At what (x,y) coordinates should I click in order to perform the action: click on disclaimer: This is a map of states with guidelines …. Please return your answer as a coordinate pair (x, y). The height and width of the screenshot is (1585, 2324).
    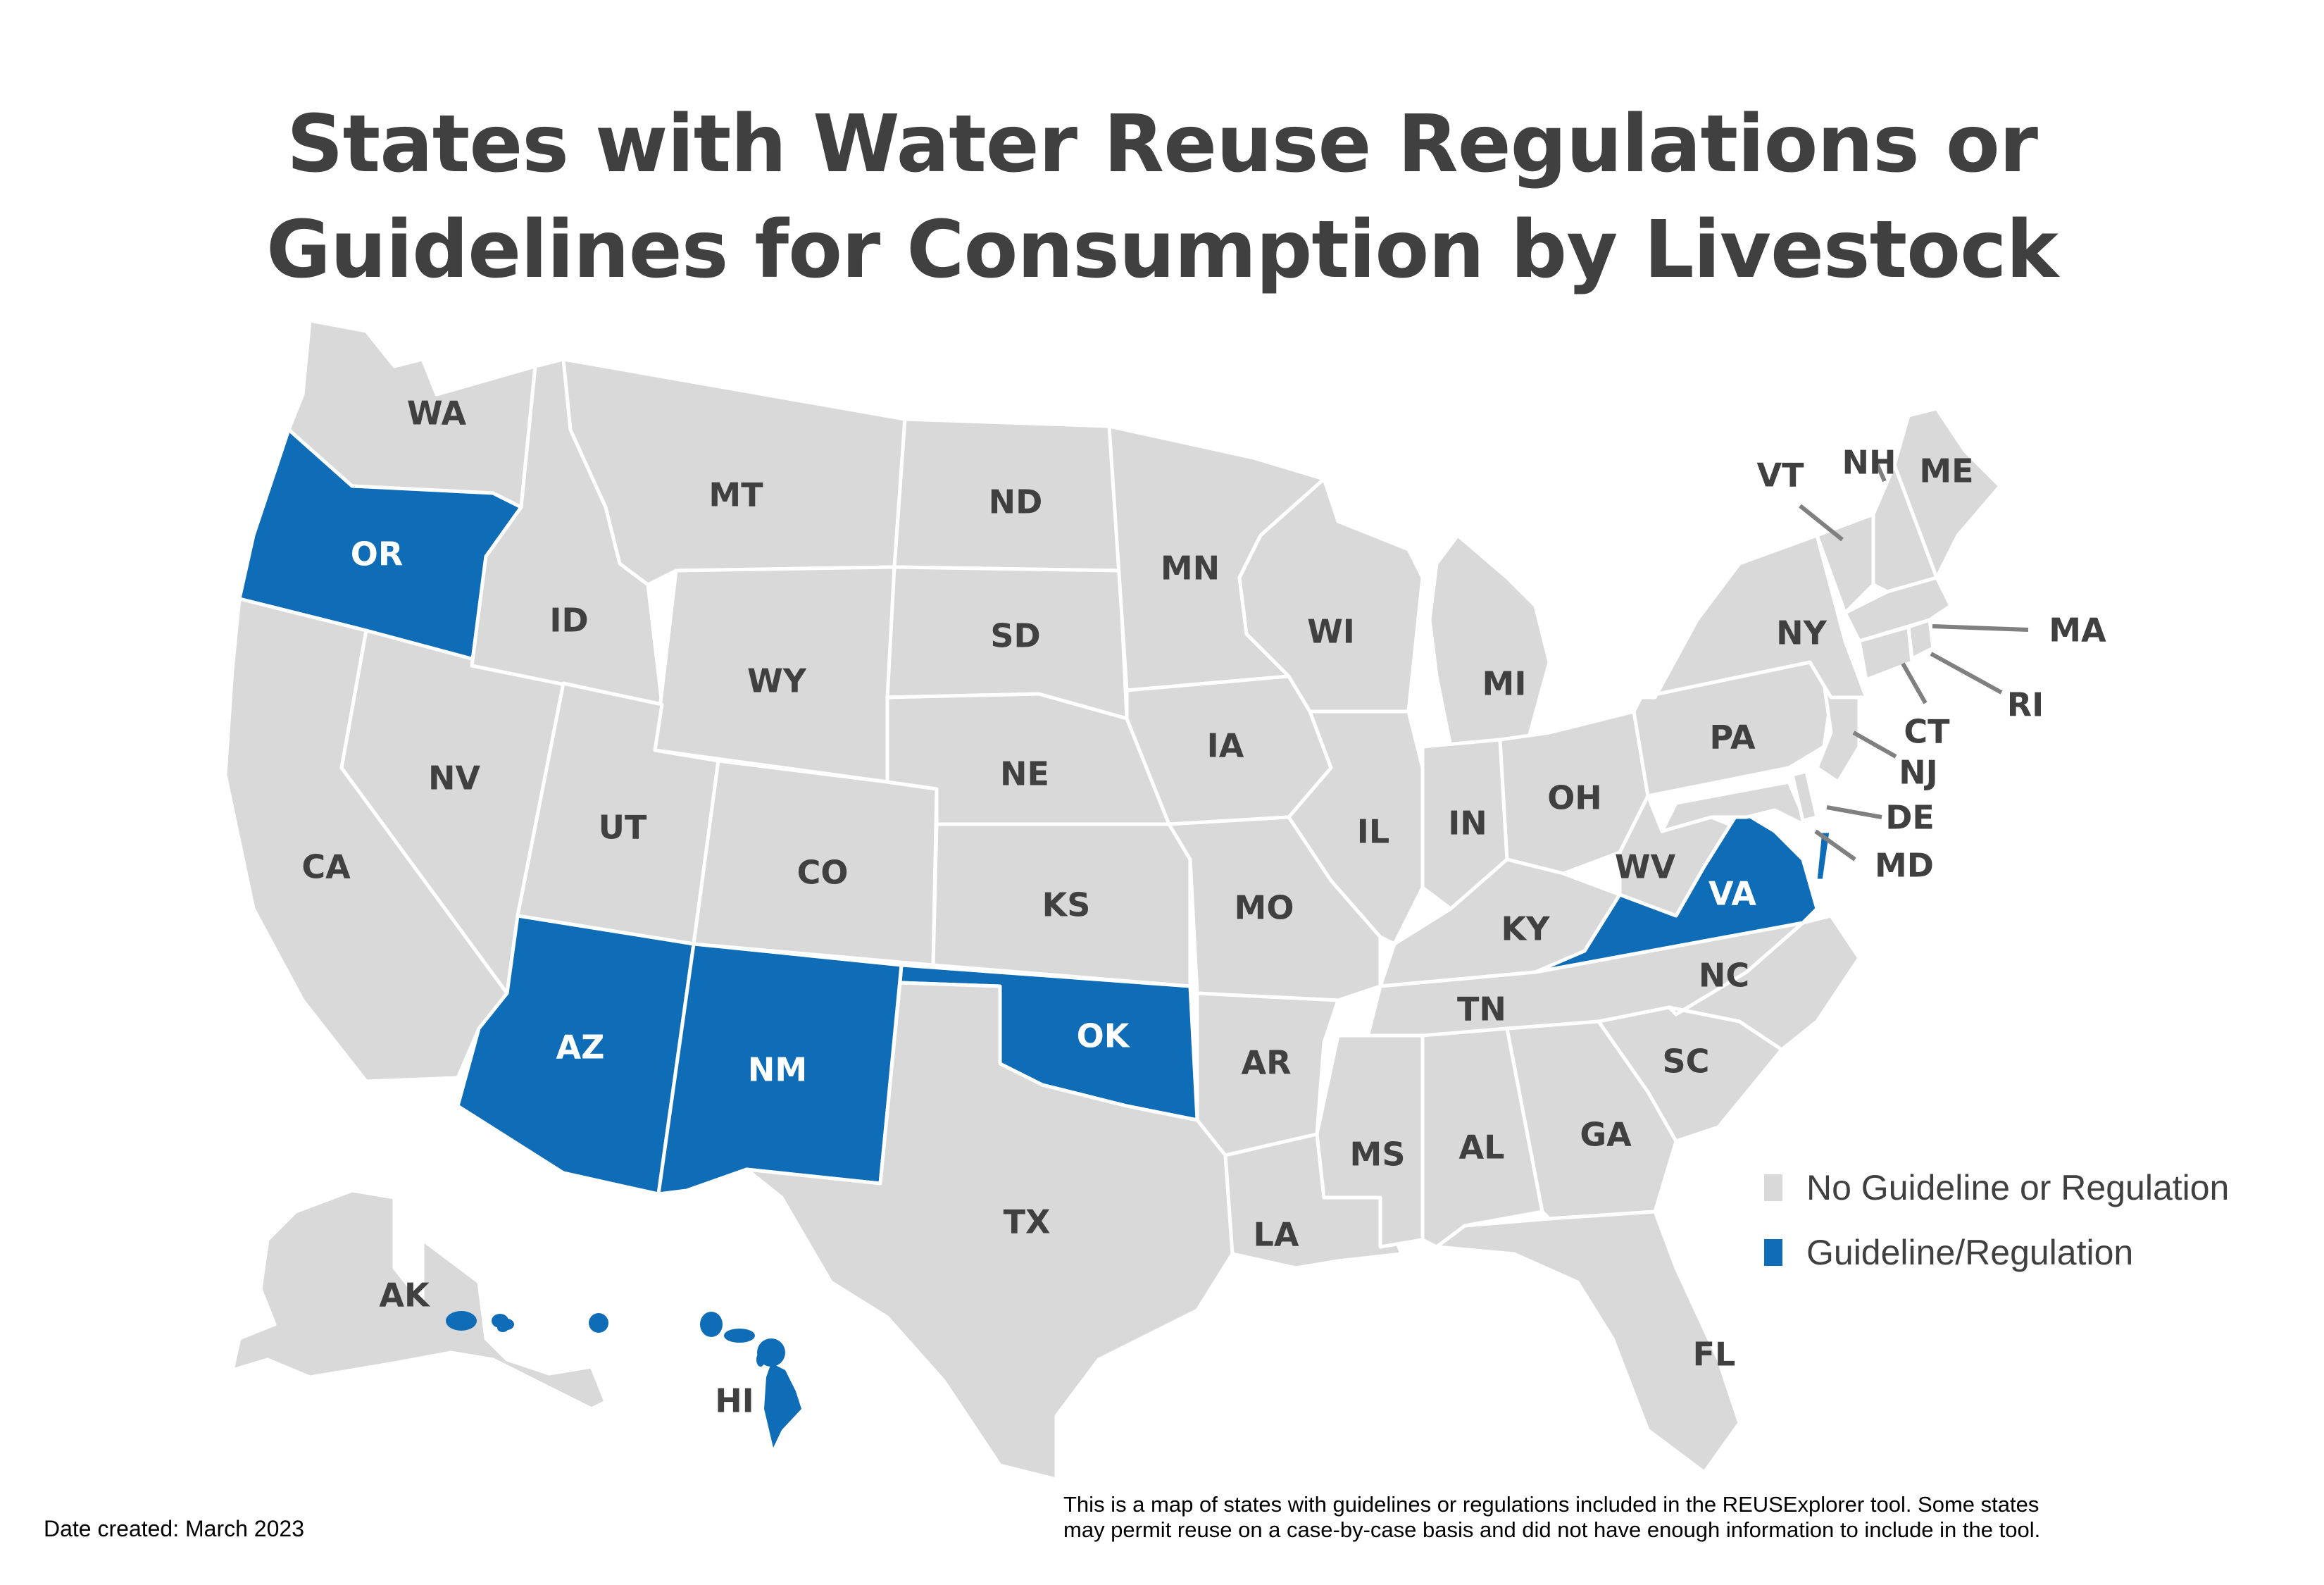
    Looking at the image, I should click on (1683, 1517).